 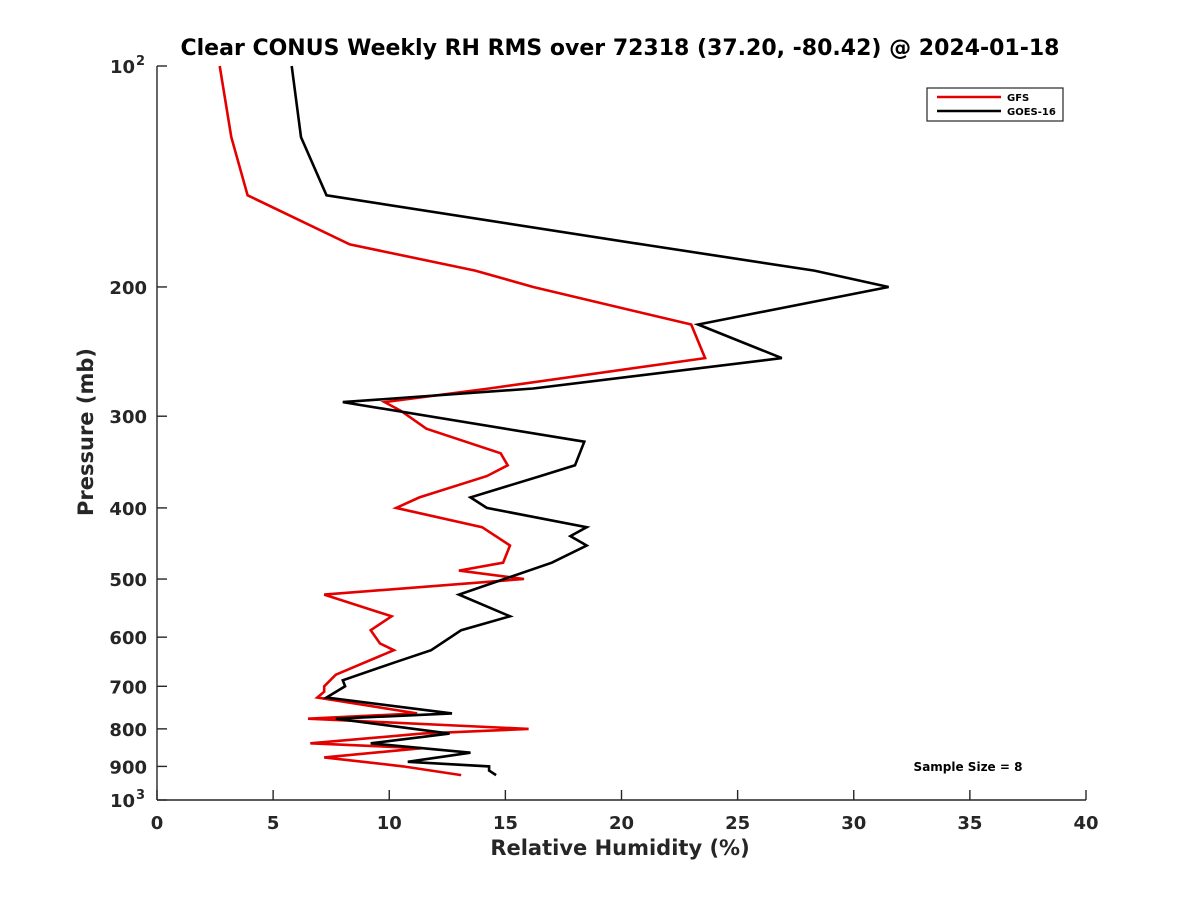 I want to click on legend-box, so click(x=995, y=104).